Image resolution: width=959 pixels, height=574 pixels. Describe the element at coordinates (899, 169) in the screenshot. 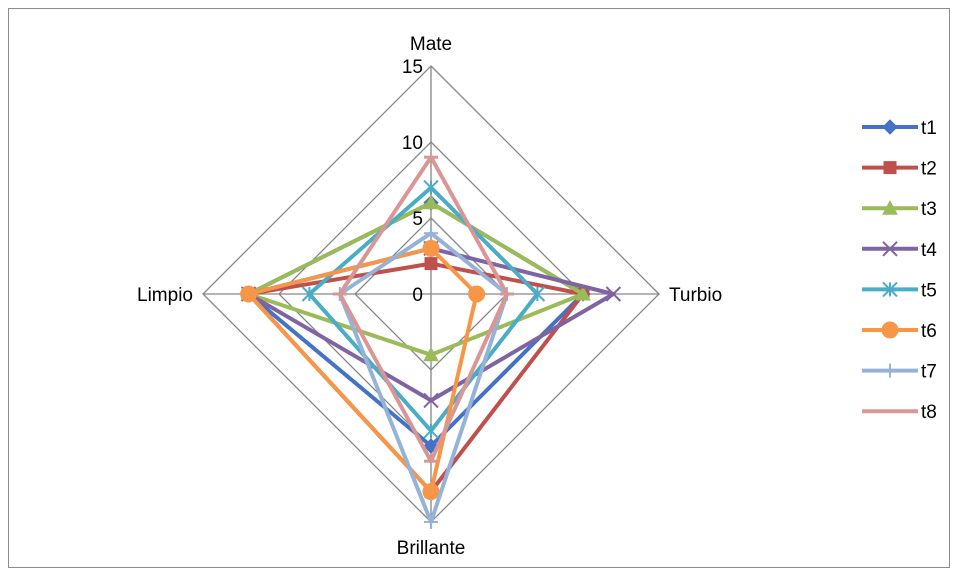

I see `legend-item-t2: t2` at that location.